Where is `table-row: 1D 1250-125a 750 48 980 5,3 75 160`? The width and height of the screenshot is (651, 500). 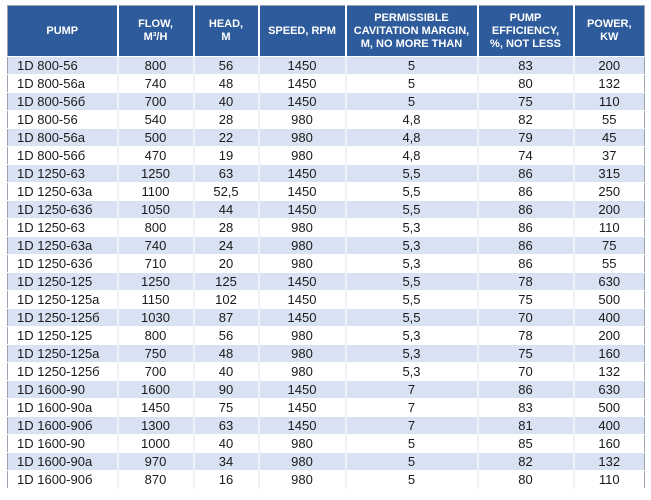
table-row: 1D 1250-125a 750 48 980 5,3 75 160 is located at coordinates (326, 353).